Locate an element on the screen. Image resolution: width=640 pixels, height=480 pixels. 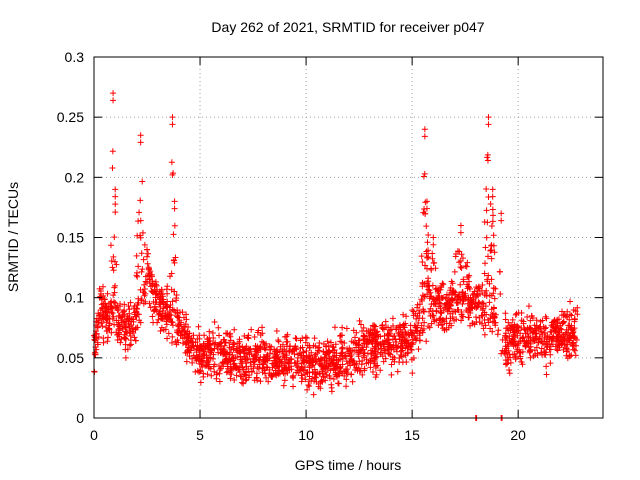
x-axis-label: GPS time / hours is located at coordinates (348, 465).